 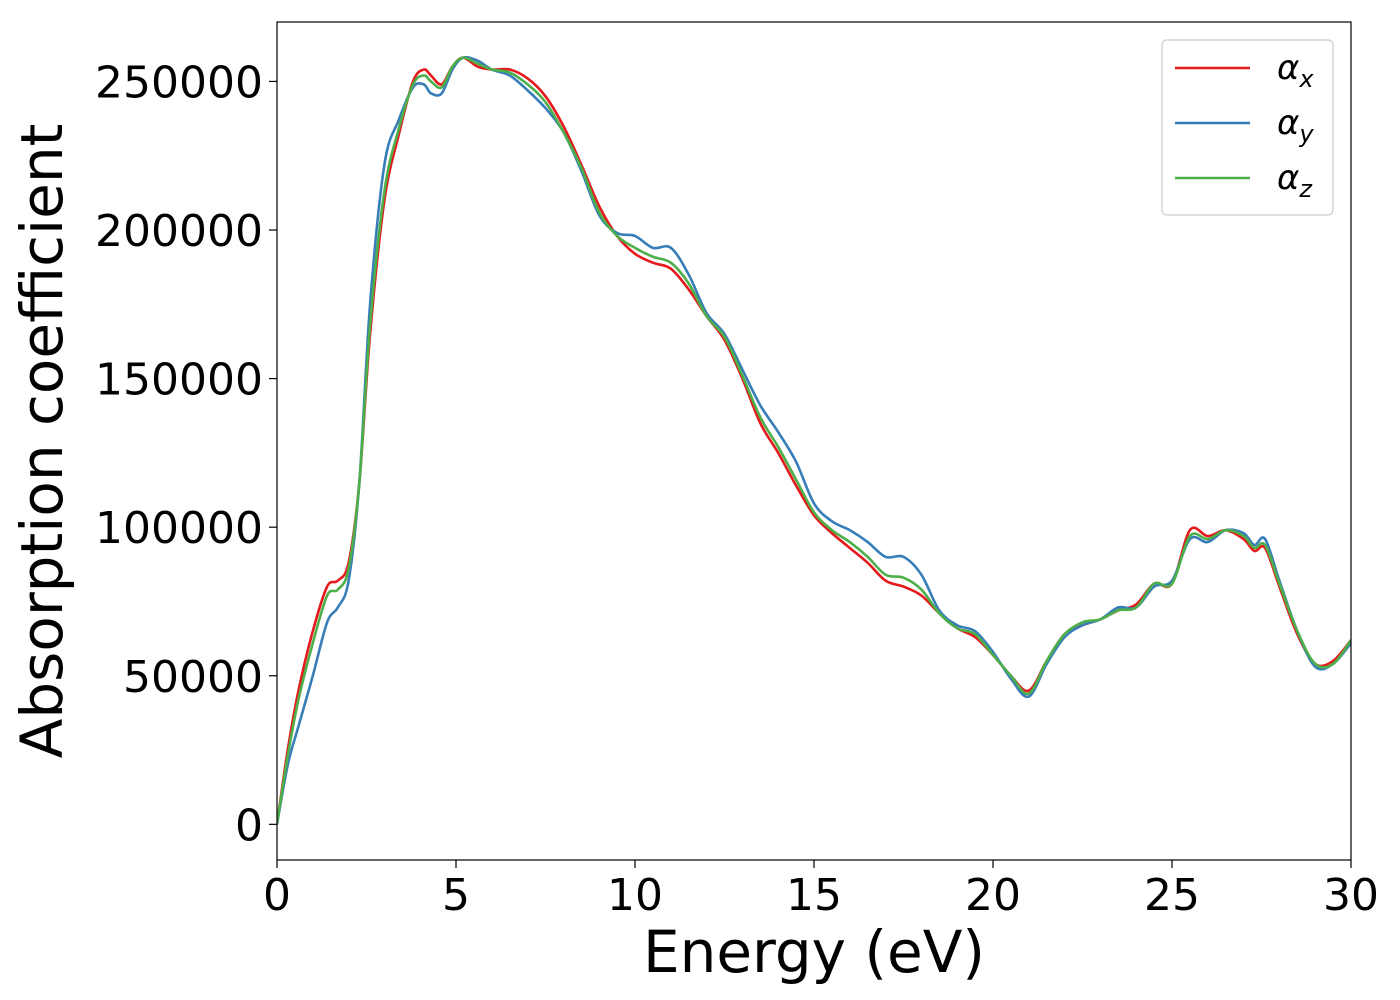 What do you see at coordinates (1295, 125) in the screenshot?
I see `legend-label-y: αy` at bounding box center [1295, 125].